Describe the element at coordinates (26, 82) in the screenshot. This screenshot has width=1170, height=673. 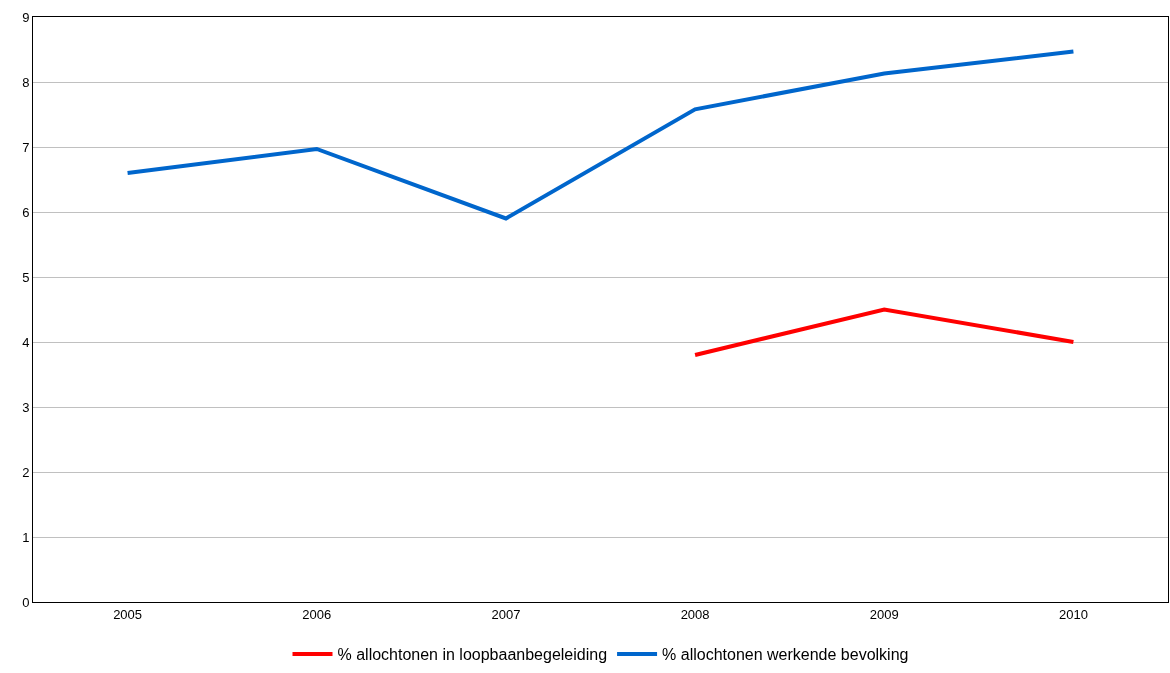
I see `y-tick-label: 8` at that location.